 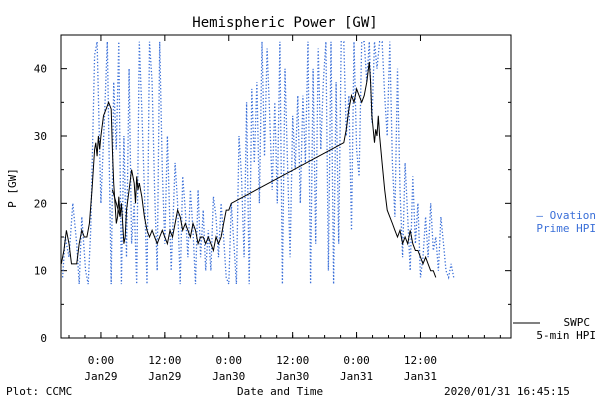 I want to click on legend-label-swpc: SWPC, so click(x=577, y=322).